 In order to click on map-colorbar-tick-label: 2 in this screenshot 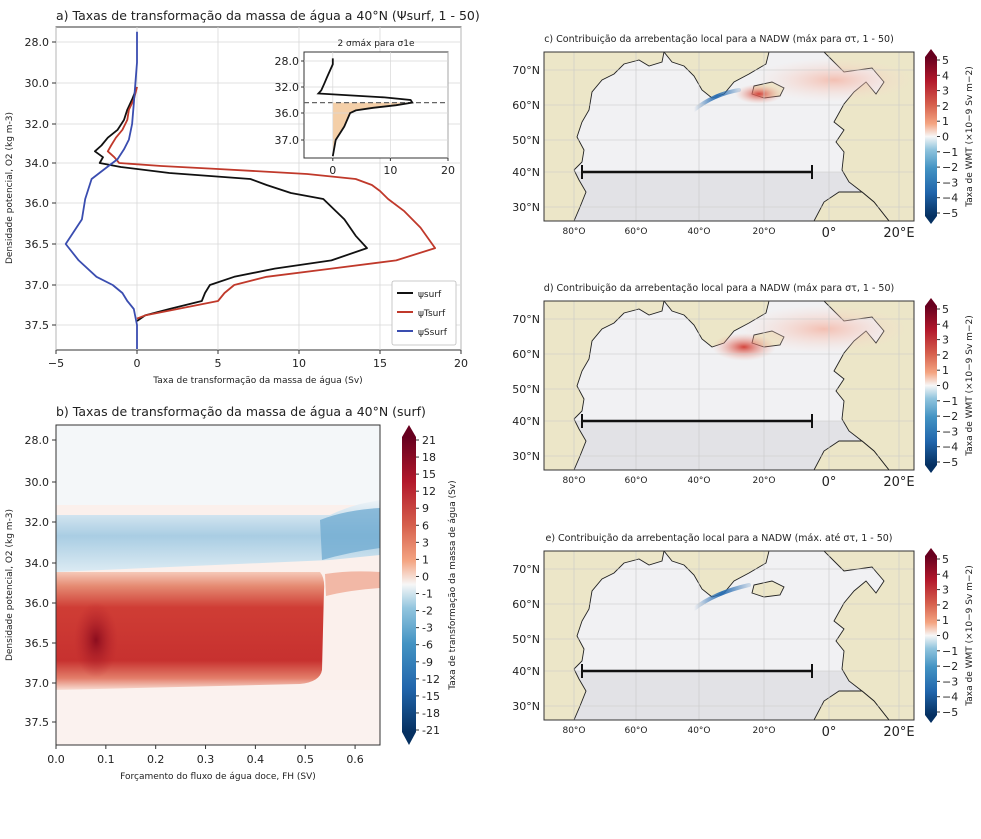, I will do `click(945, 355)`.